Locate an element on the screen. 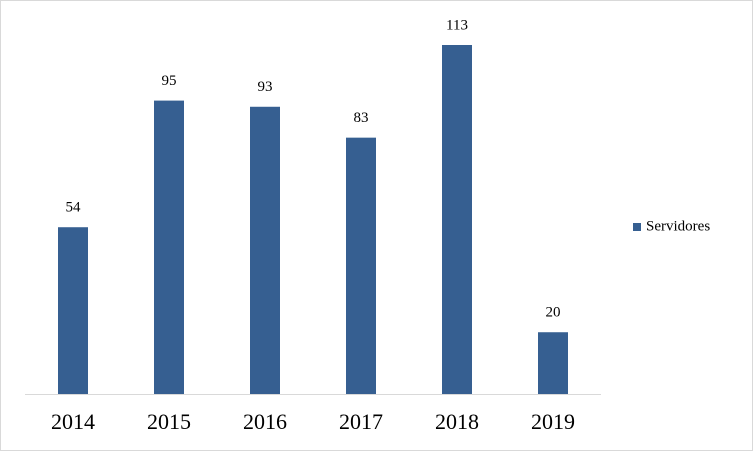 The width and height of the screenshot is (753, 451). x-tick-label: 2015 is located at coordinates (169, 421).